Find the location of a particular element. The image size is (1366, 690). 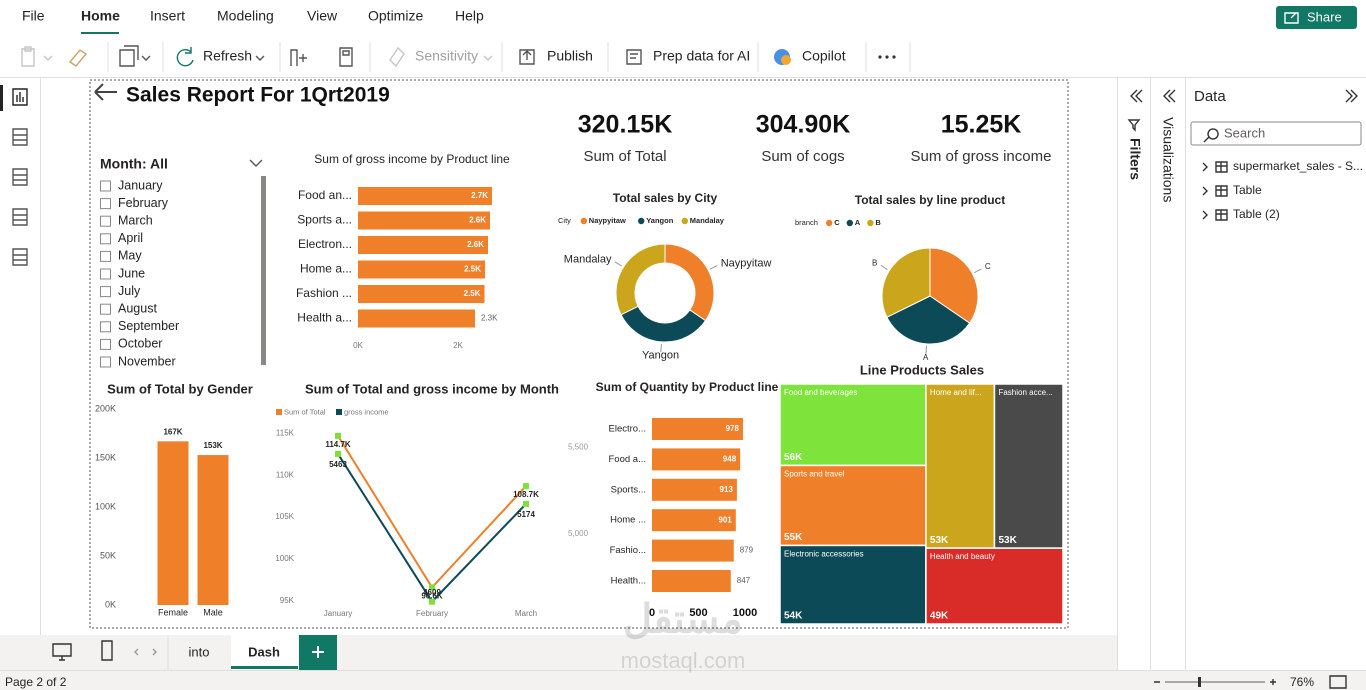

menu-active-underline is located at coordinates (100, 33).